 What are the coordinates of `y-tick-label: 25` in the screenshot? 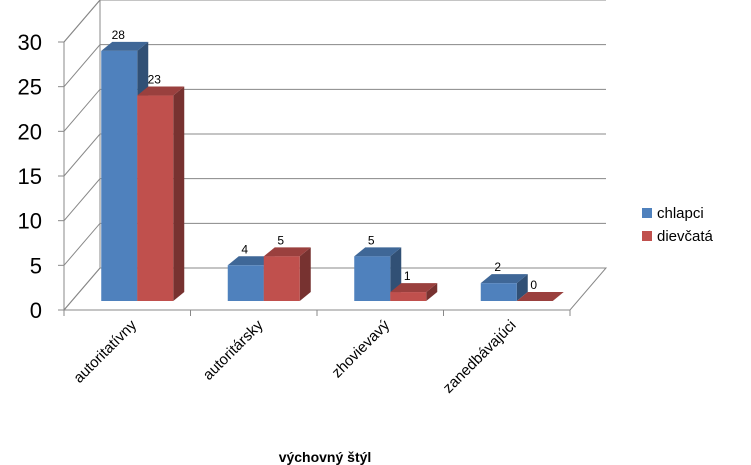 It's located at (30, 87).